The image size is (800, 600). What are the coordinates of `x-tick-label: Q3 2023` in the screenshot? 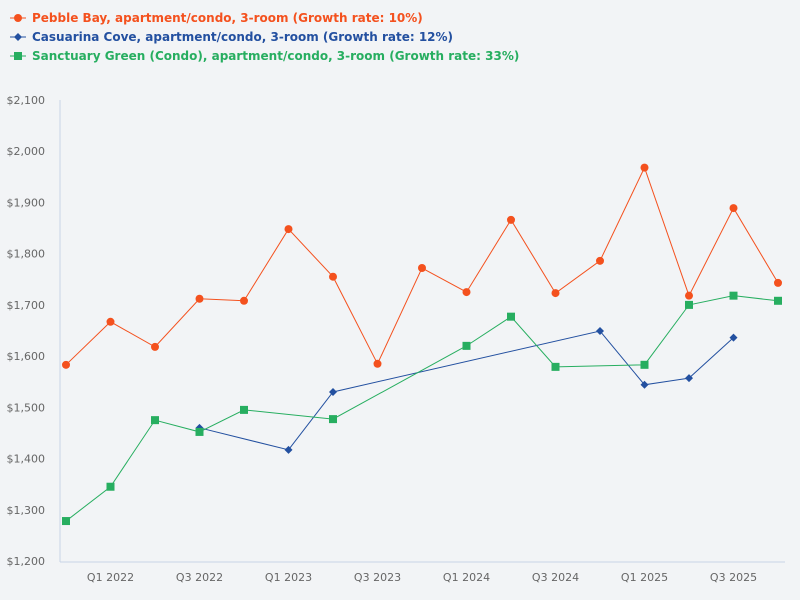 It's located at (377, 577).